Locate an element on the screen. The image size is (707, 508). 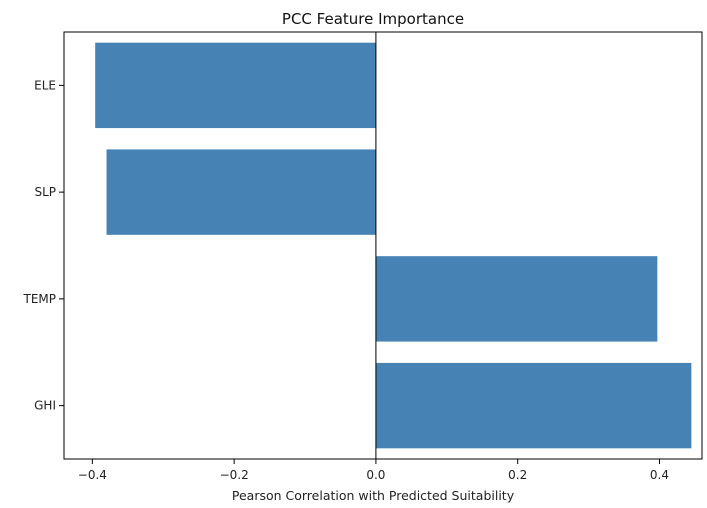
x-axis-ticks: −0.4 −0.2 0.0 0.2 0.4 is located at coordinates (373, 470).